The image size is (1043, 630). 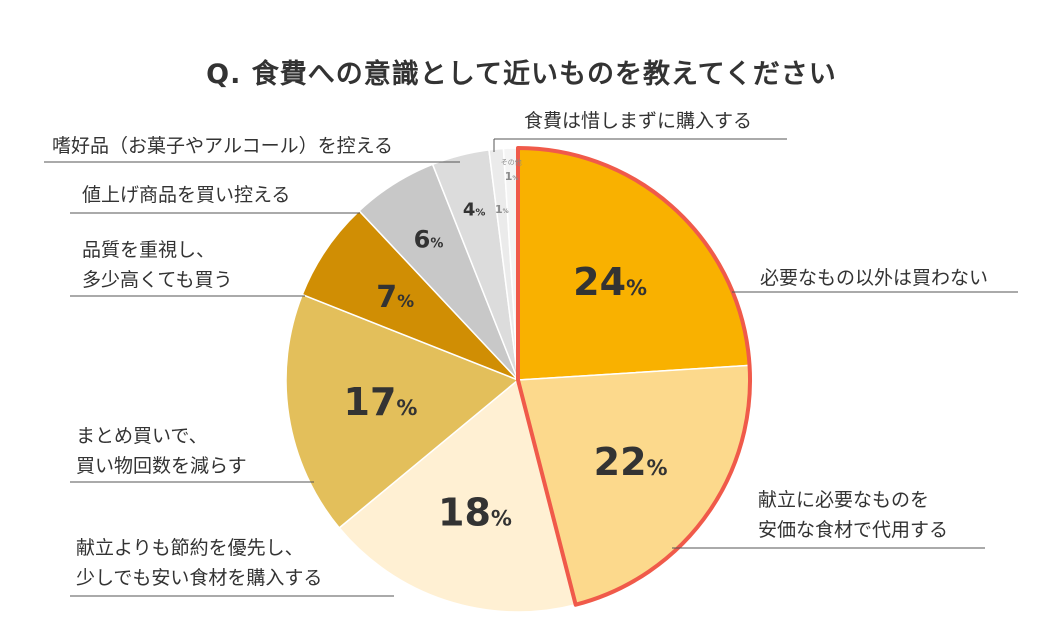 What do you see at coordinates (853, 530) in the screenshot?
I see `category-label-line: 安価な食材で代用する` at bounding box center [853, 530].